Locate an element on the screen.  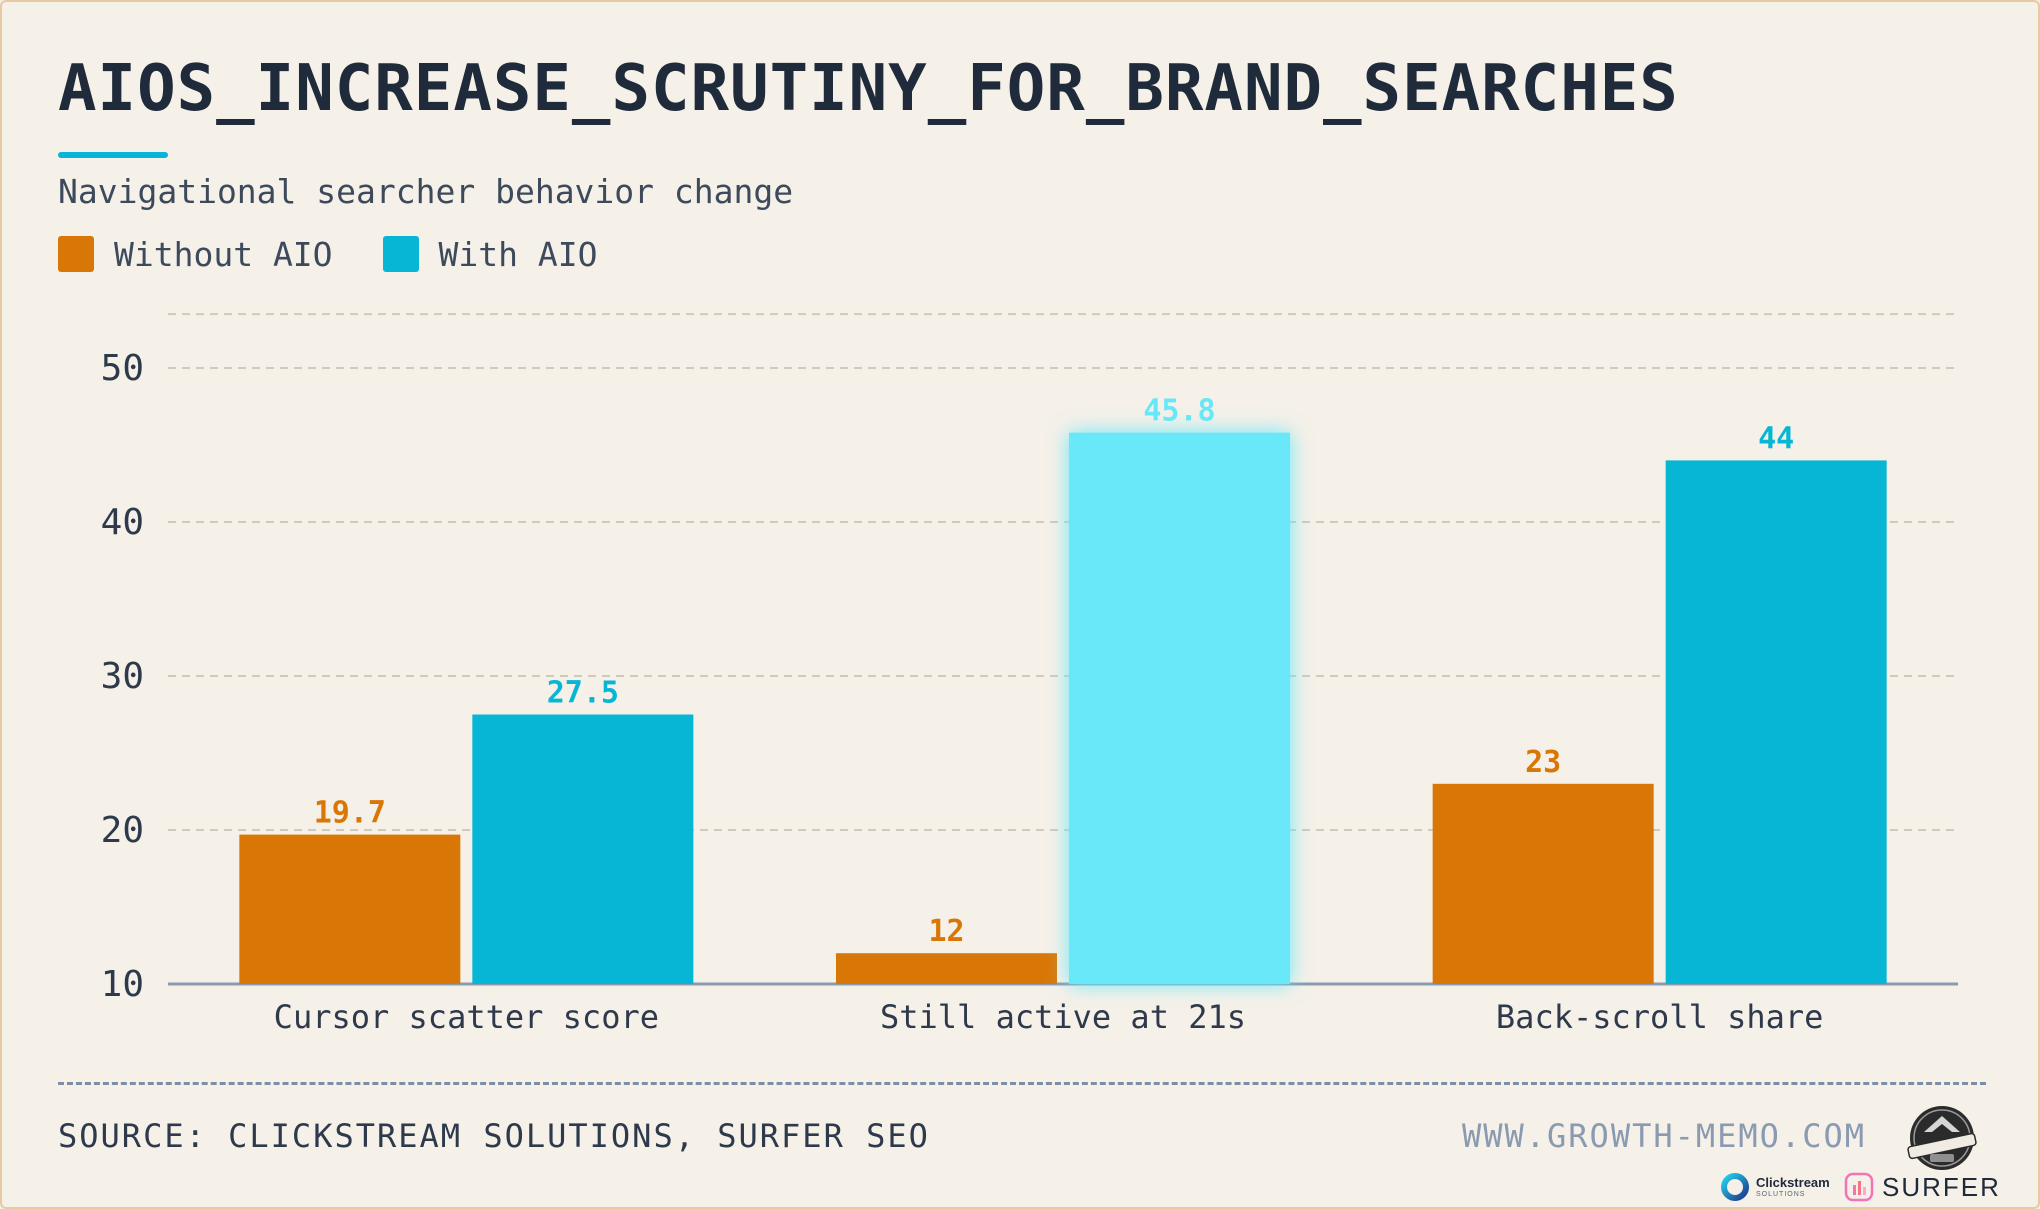
website-link: WWW.GROWTH-MEMO.COM is located at coordinates (1663, 1136).